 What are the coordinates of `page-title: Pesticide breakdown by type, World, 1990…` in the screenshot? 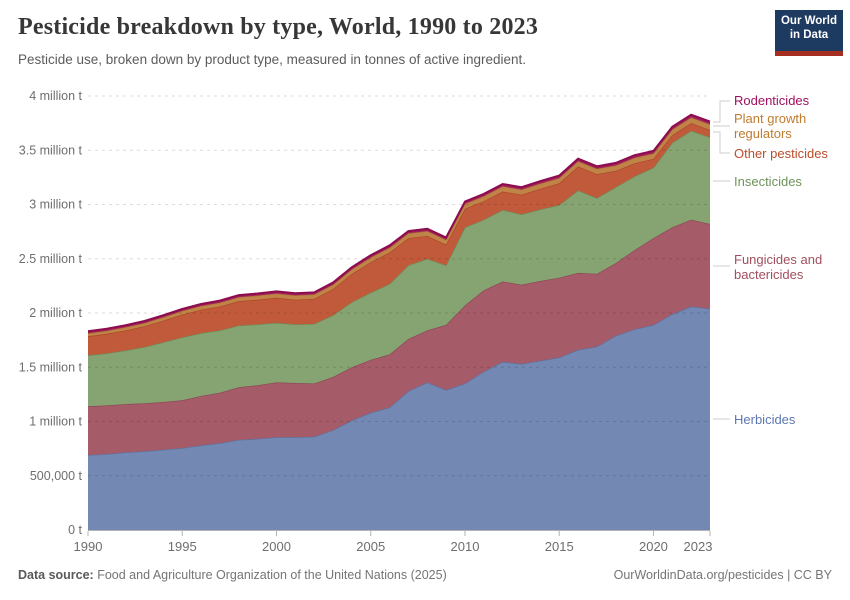 It's located at (278, 27).